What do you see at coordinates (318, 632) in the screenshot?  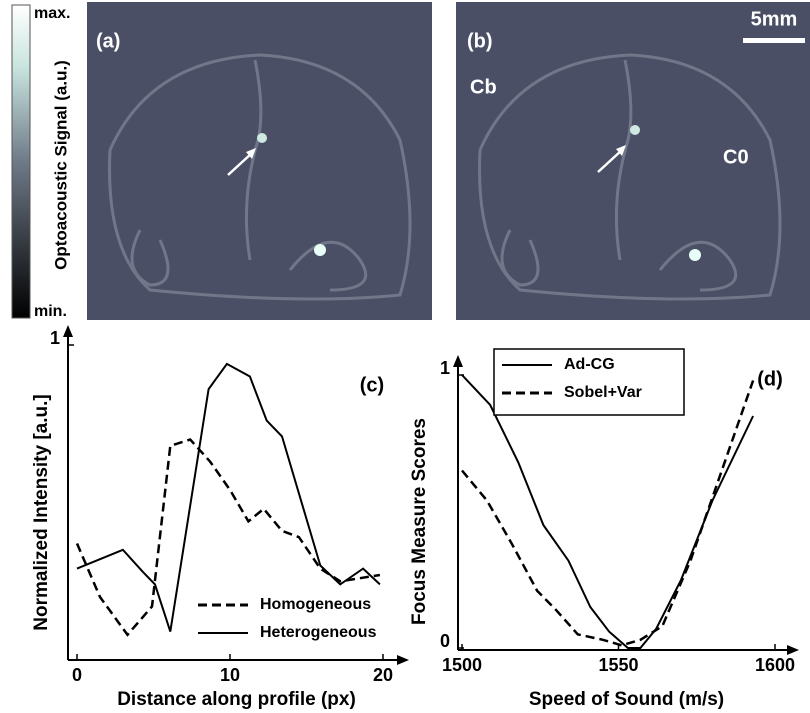 I see `legend-label: Heterogeneous` at bounding box center [318, 632].